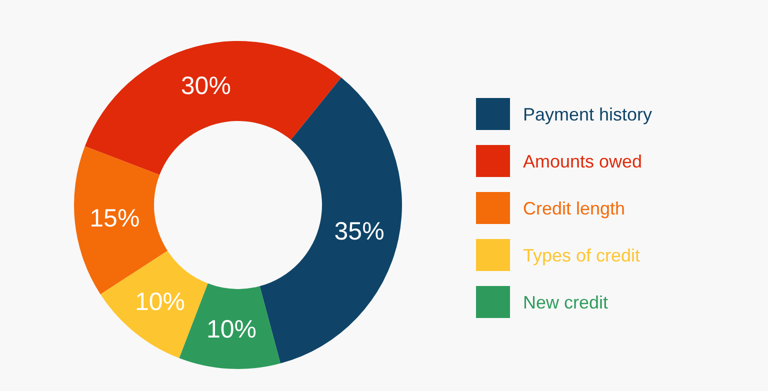 The image size is (768, 391). I want to click on legend-label: Credit length, so click(574, 208).